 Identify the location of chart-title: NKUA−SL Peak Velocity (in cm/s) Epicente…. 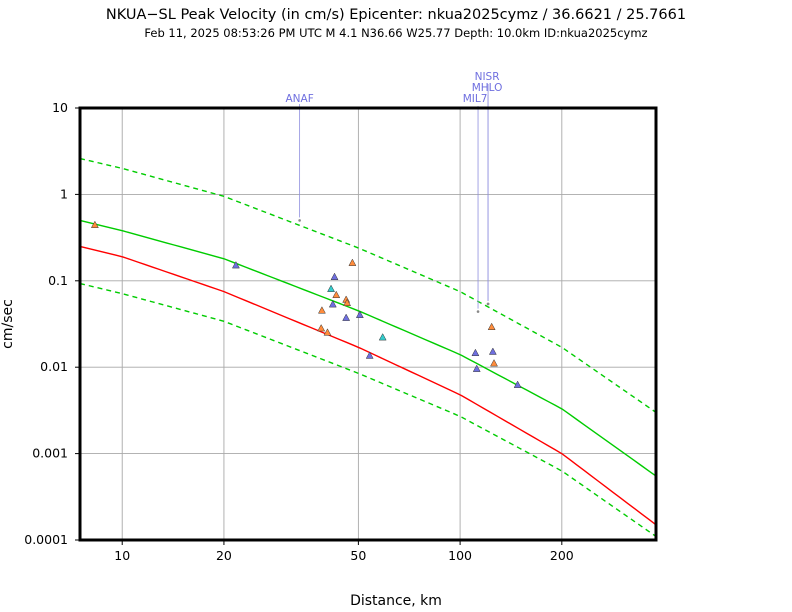
(396, 15).